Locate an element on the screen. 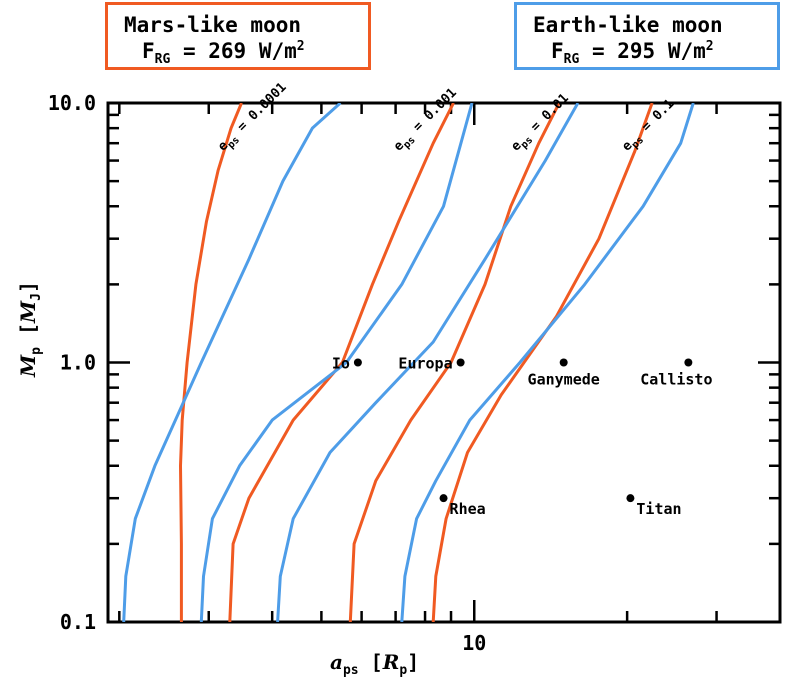  y-axis-unit-sub: J is located at coordinates (36, 297).